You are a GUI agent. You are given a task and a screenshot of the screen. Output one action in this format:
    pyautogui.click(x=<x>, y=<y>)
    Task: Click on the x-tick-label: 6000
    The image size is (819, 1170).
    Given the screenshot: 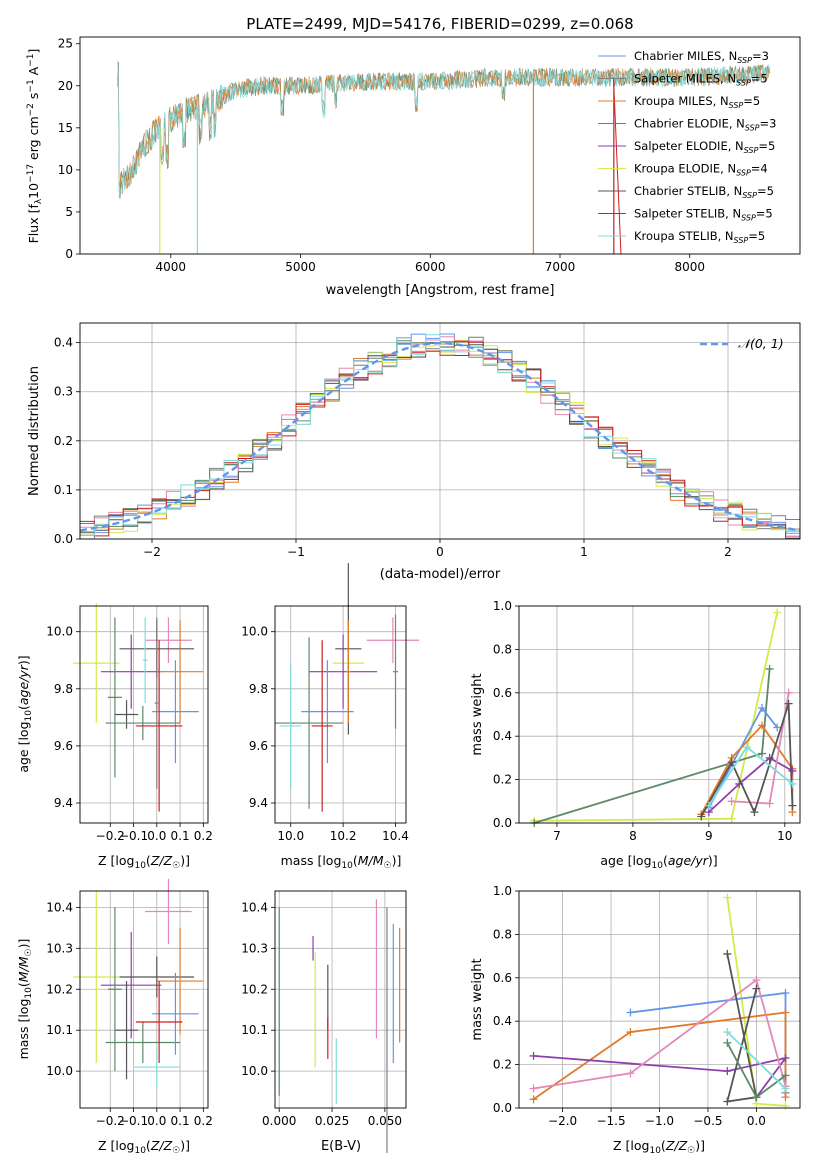 What is the action you would take?
    pyautogui.click(x=430, y=267)
    